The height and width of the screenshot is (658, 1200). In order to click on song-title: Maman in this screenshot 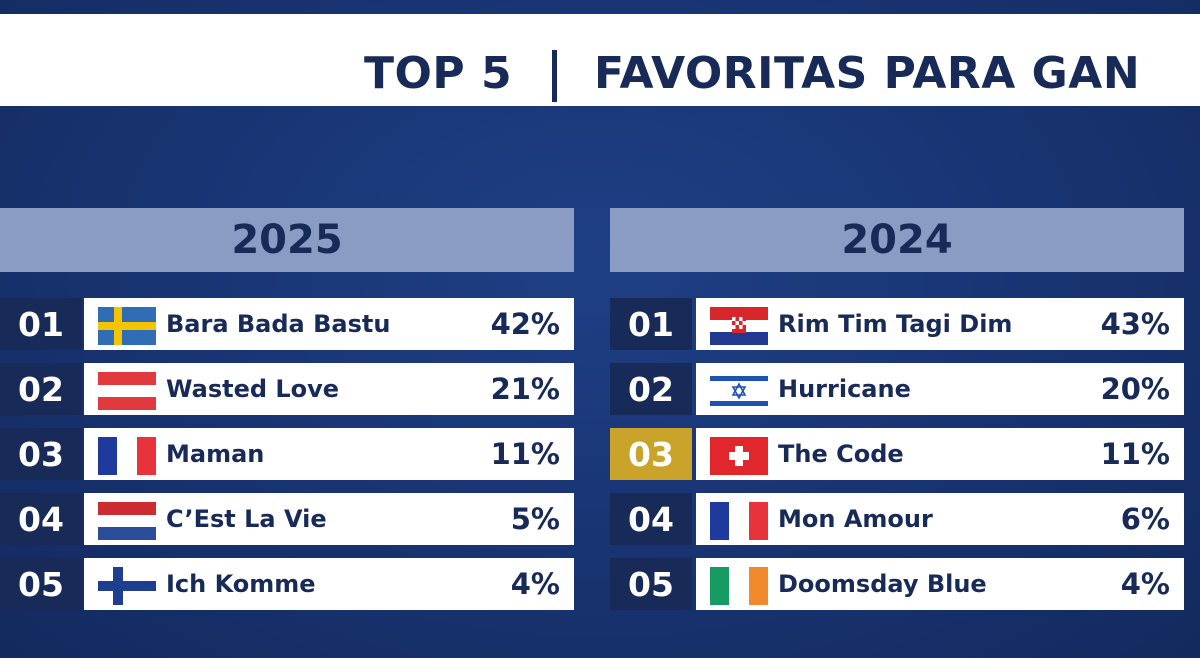, I will do `click(215, 454)`.